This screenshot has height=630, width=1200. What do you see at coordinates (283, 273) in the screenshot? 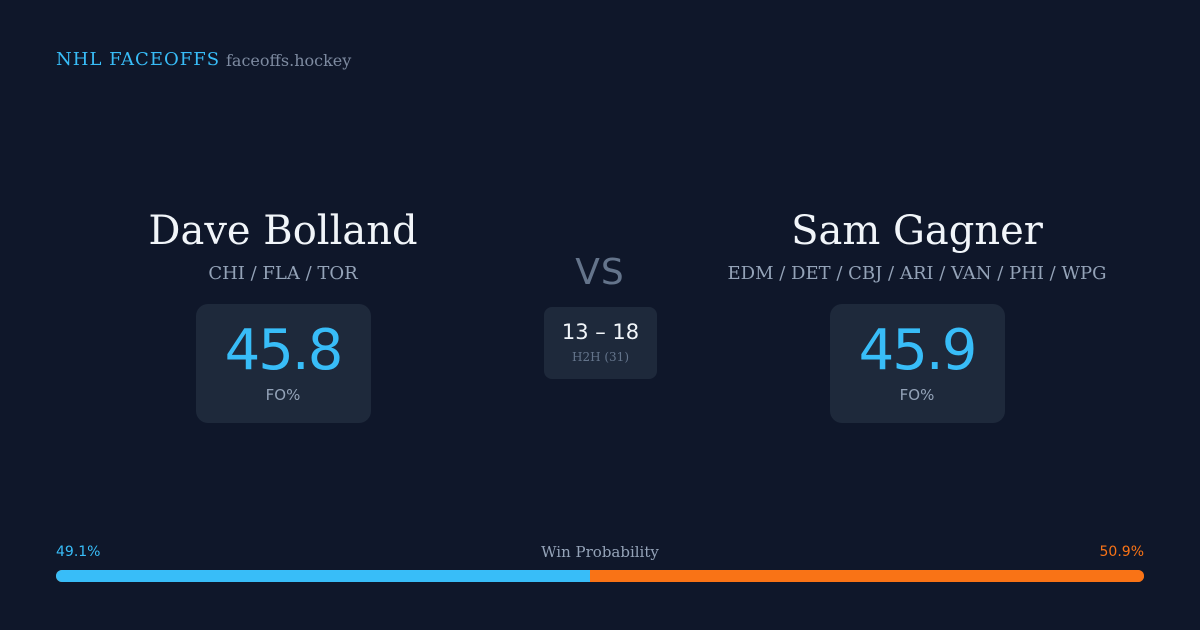
I see `player-left-teams: CHI / FLA / TOR` at bounding box center [283, 273].